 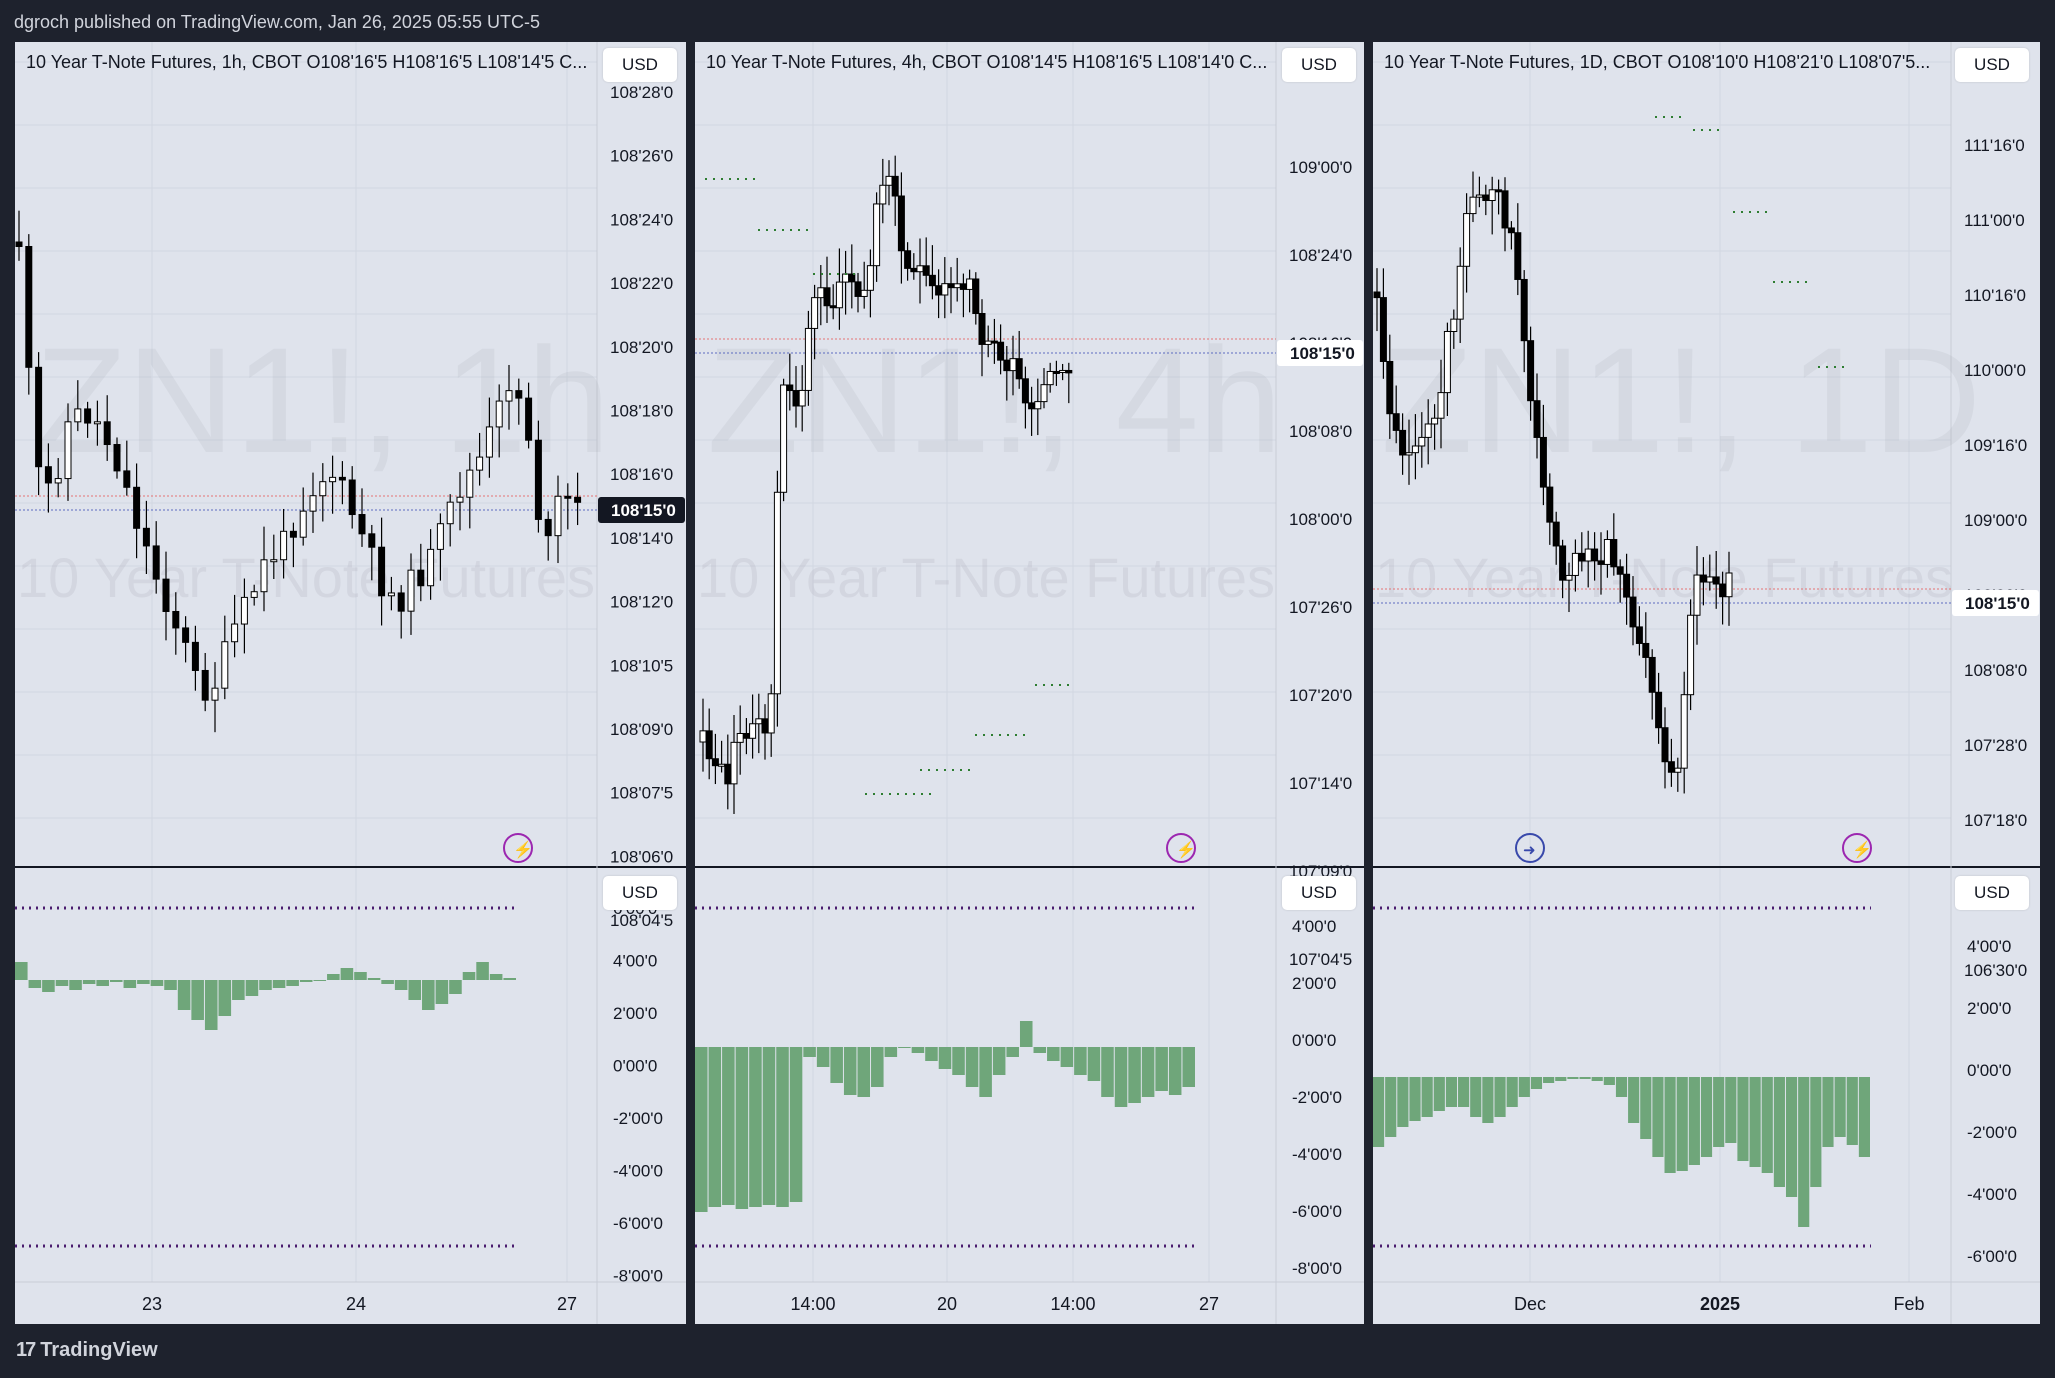 I want to click on price-tick-label: 110'16'0, so click(x=1995, y=295).